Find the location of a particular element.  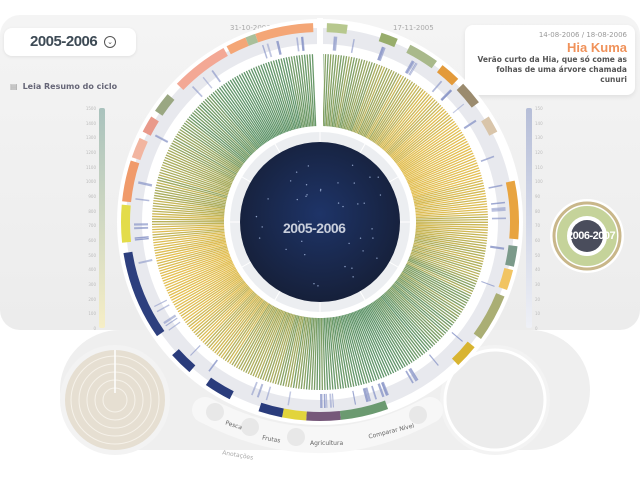

next-cycle-label: 2006-2007 is located at coordinates (591, 236).